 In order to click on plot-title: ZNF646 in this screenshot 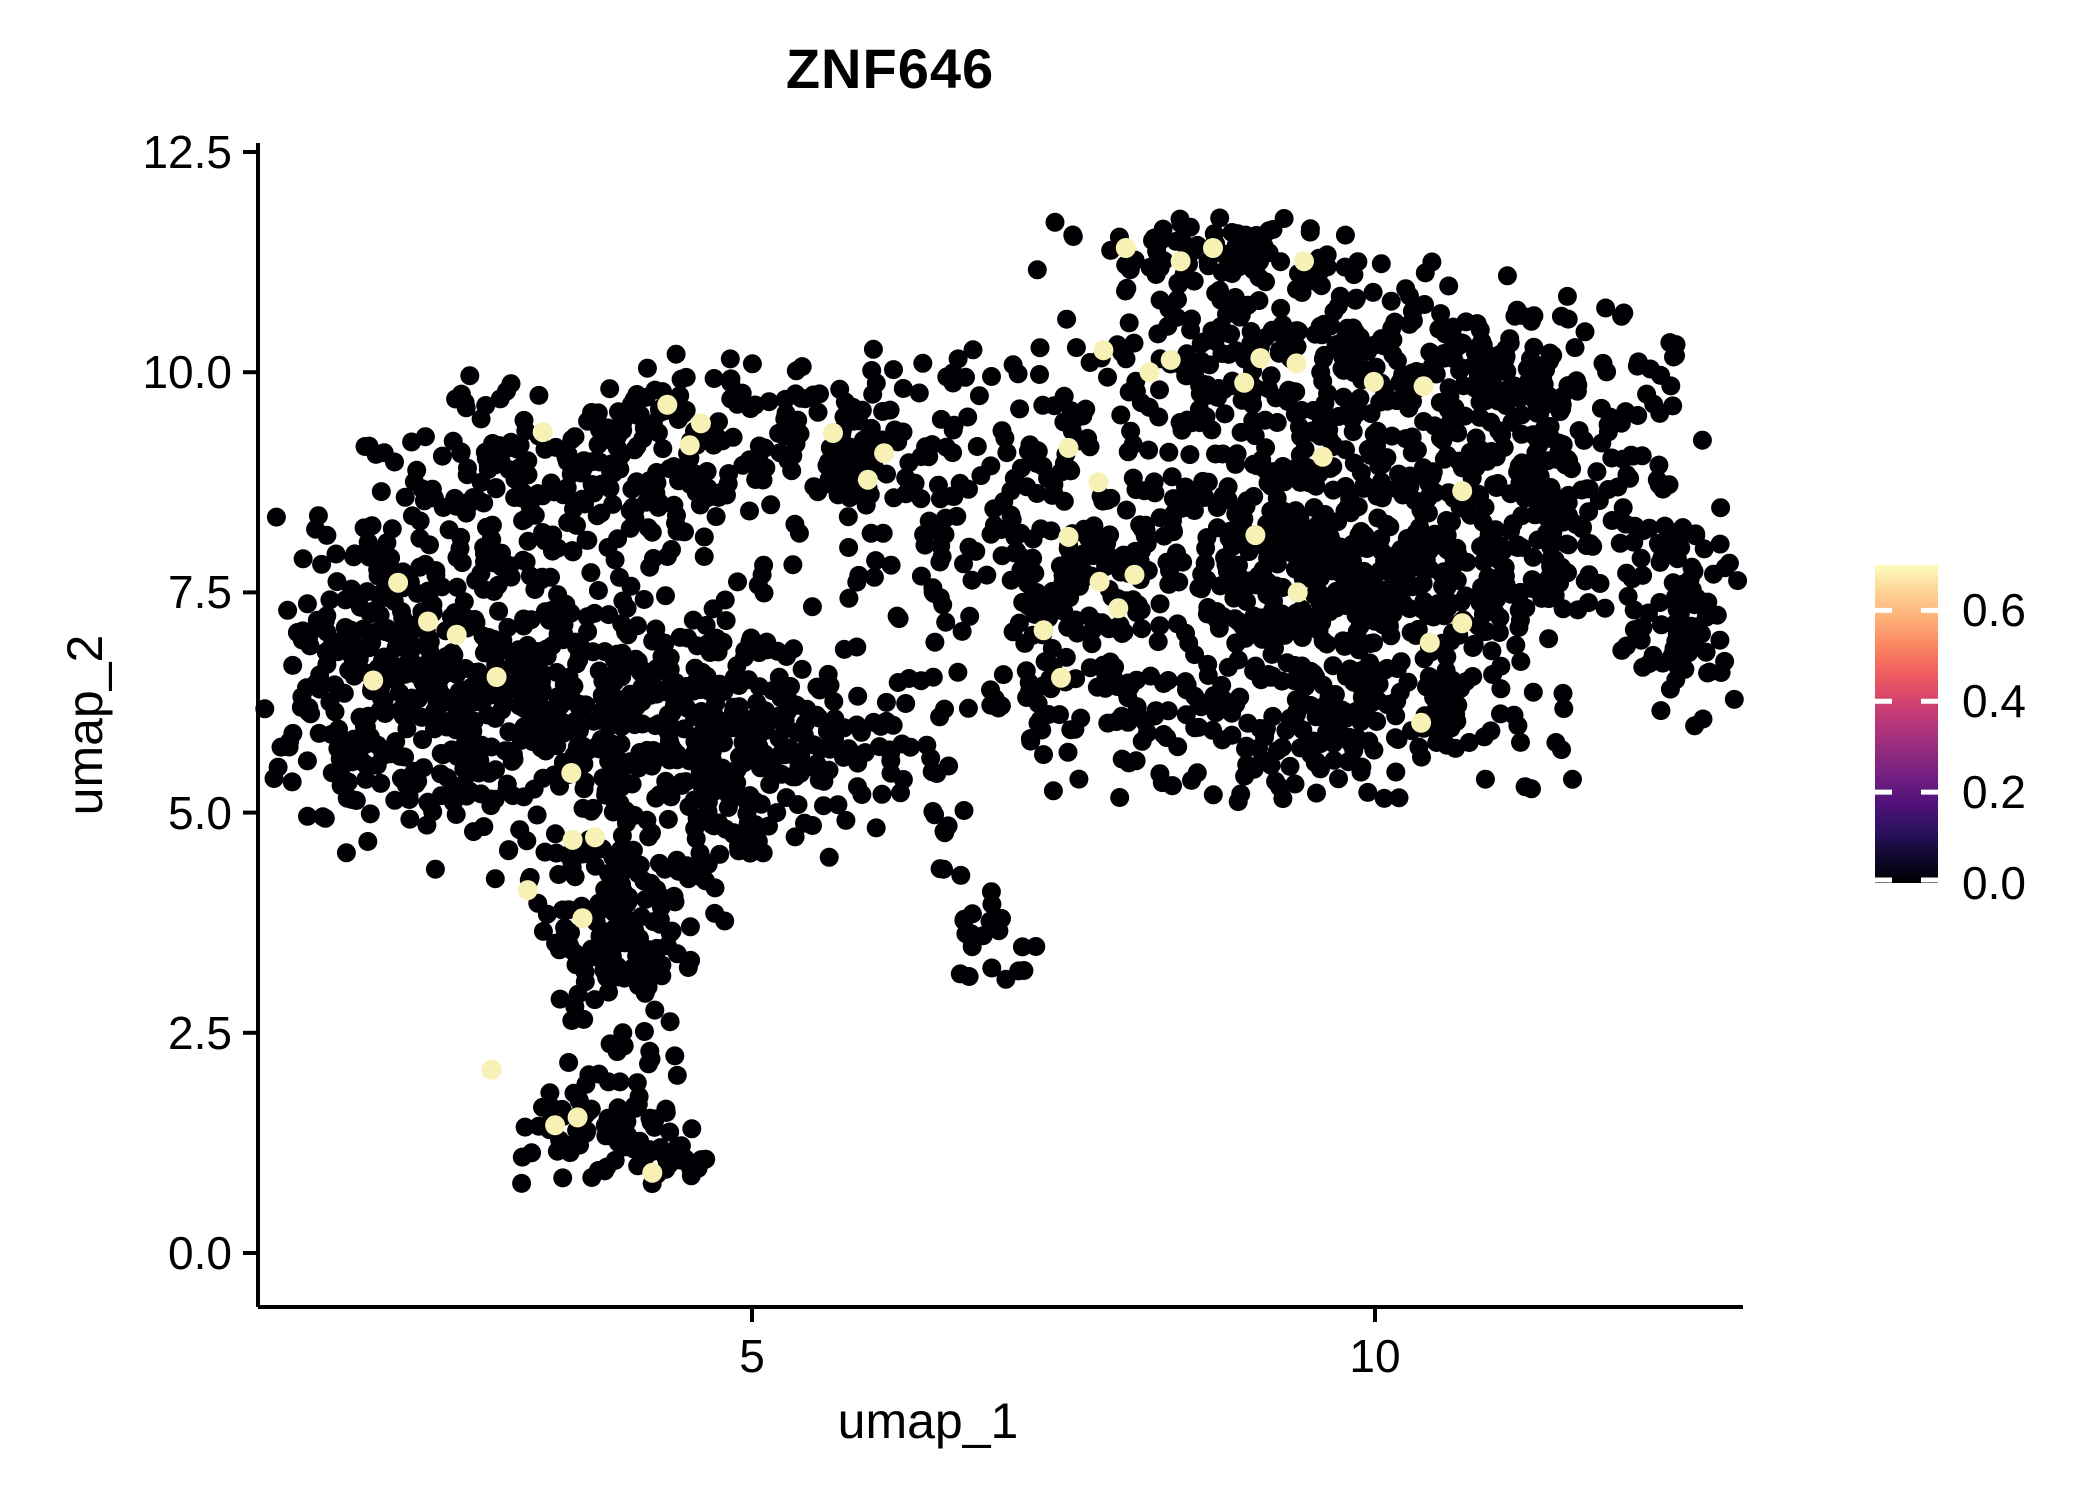, I will do `click(890, 68)`.